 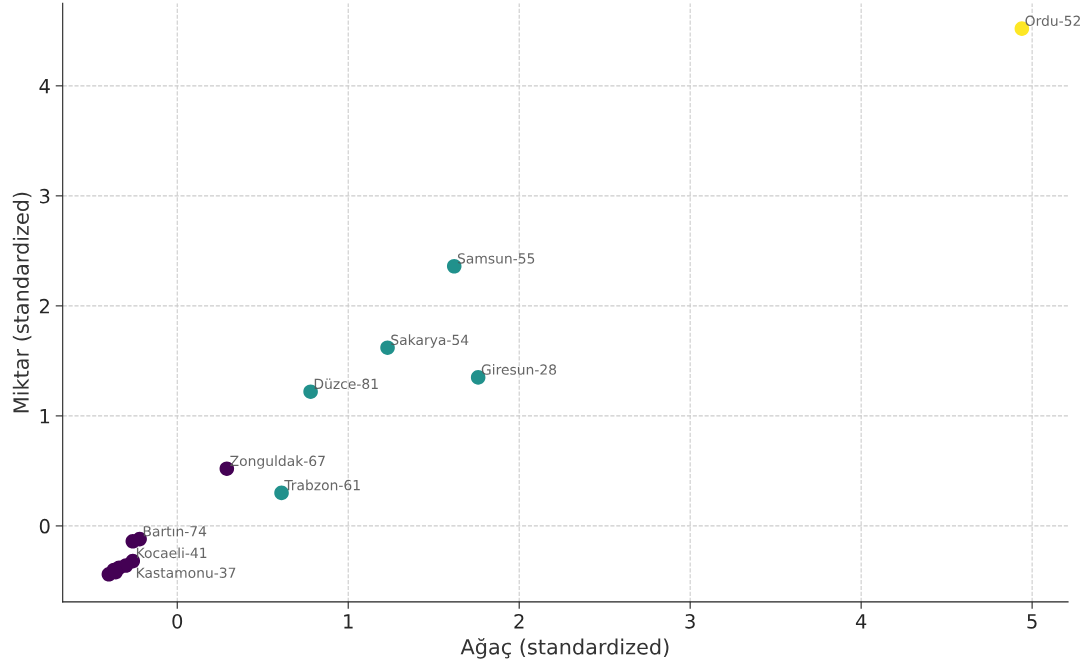 What do you see at coordinates (175, 531) in the screenshot?
I see `annotation: Bartın-74` at bounding box center [175, 531].